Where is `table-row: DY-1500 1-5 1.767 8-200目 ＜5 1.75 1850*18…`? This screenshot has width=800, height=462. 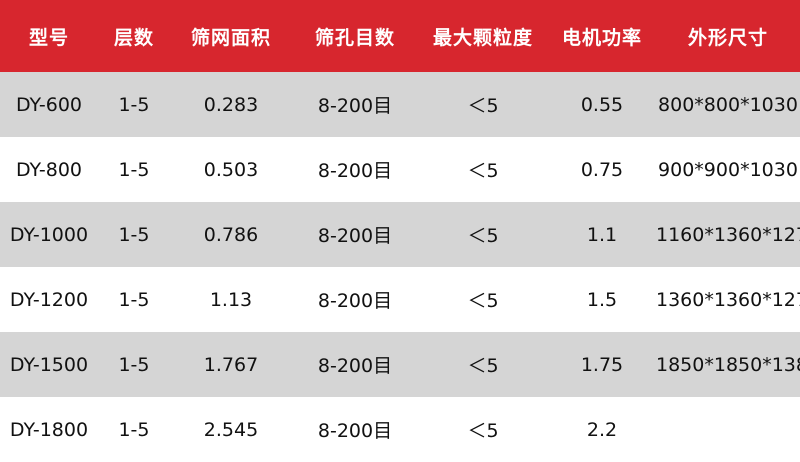
table-row: DY-1500 1-5 1.767 8-200目 ＜5 1.75 1850*18… is located at coordinates (400, 364).